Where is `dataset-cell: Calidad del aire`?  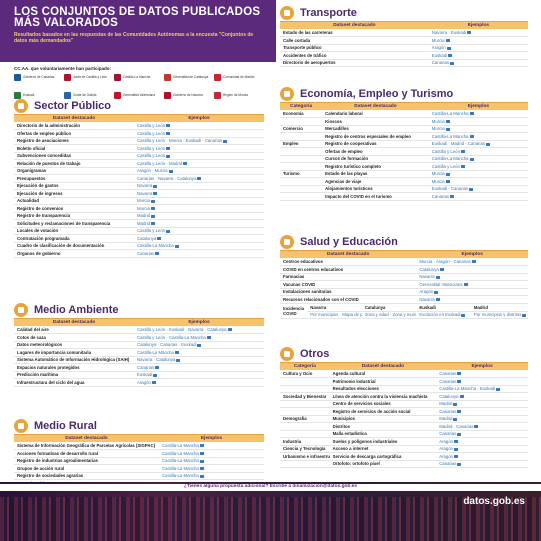 dataset-cell: Calidad del aire is located at coordinates (74, 330).